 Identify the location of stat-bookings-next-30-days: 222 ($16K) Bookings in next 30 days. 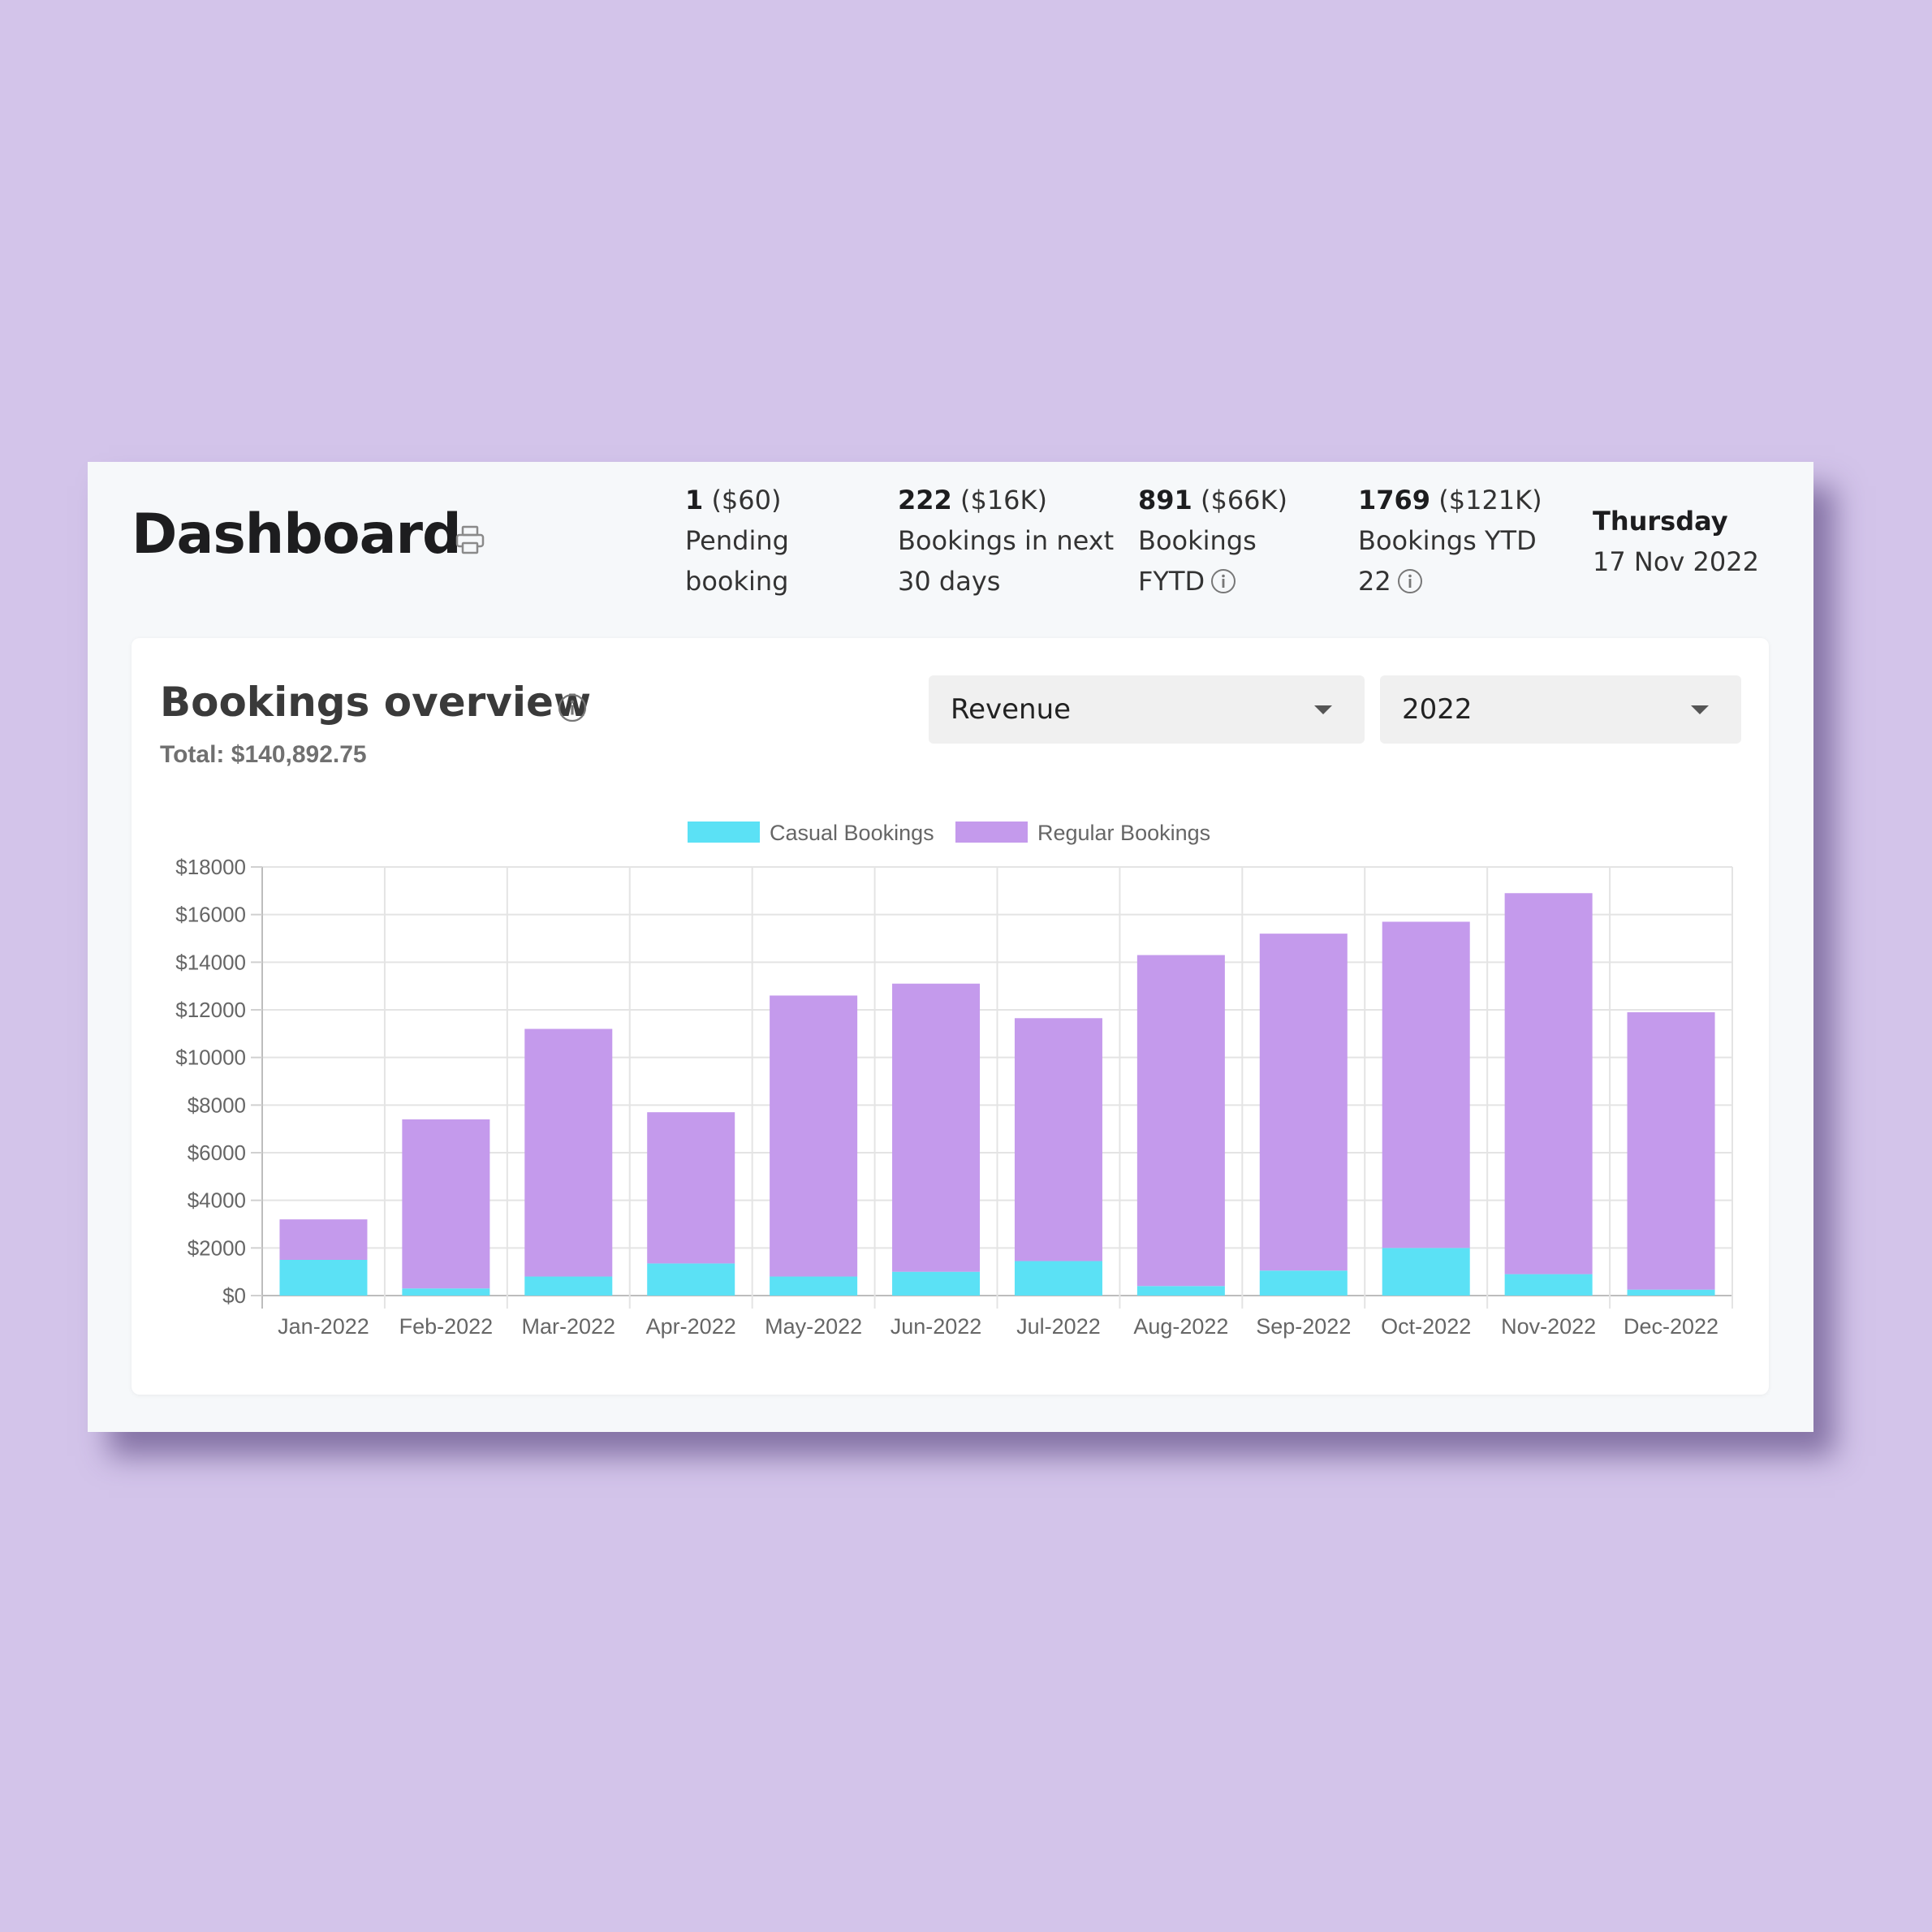
(1006, 541).